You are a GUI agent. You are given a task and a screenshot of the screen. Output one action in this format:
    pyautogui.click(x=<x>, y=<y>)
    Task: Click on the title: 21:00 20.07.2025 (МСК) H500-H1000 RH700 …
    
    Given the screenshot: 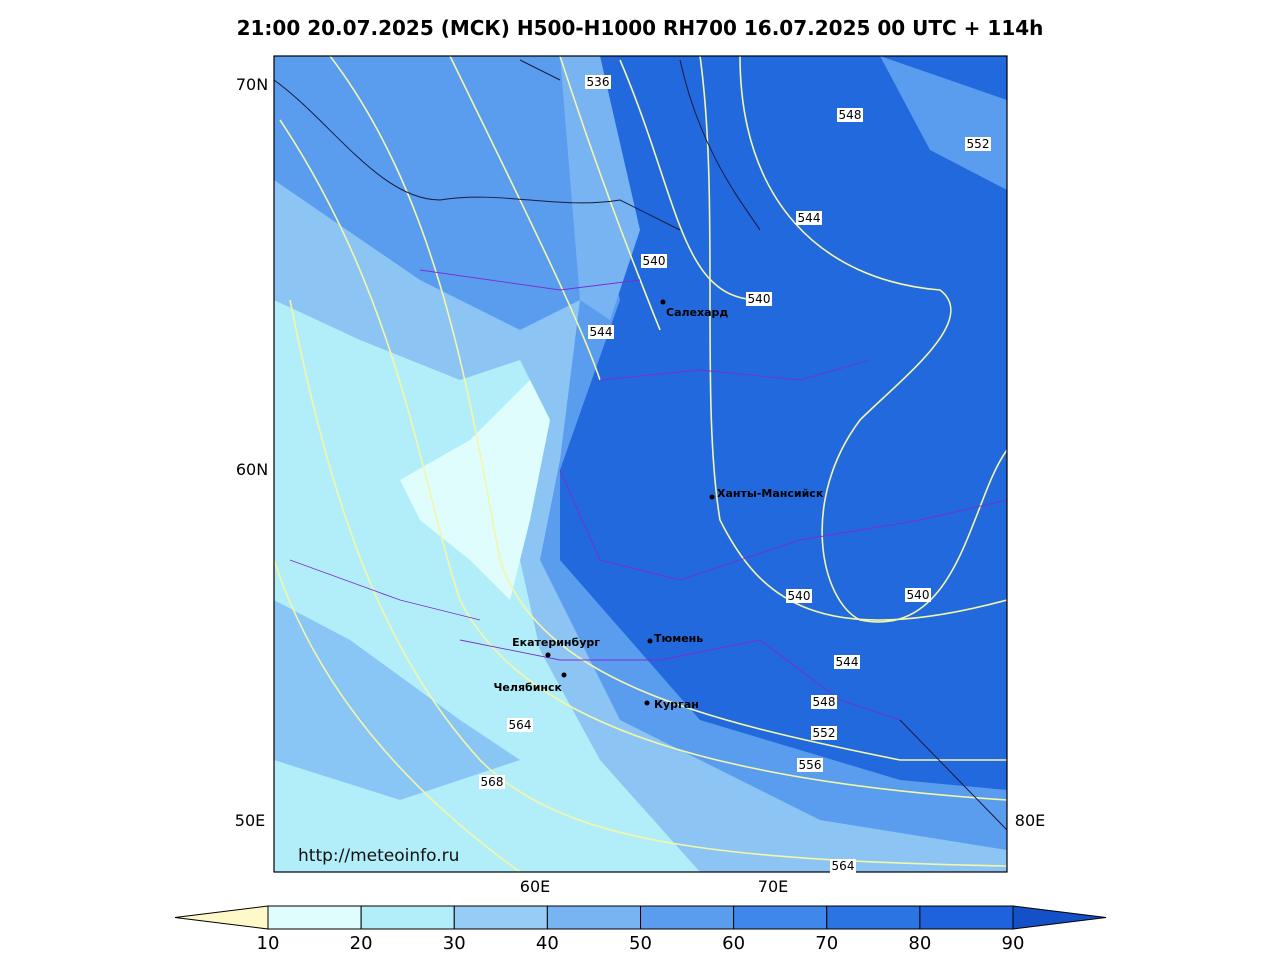 What is the action you would take?
    pyautogui.click(x=640, y=28)
    